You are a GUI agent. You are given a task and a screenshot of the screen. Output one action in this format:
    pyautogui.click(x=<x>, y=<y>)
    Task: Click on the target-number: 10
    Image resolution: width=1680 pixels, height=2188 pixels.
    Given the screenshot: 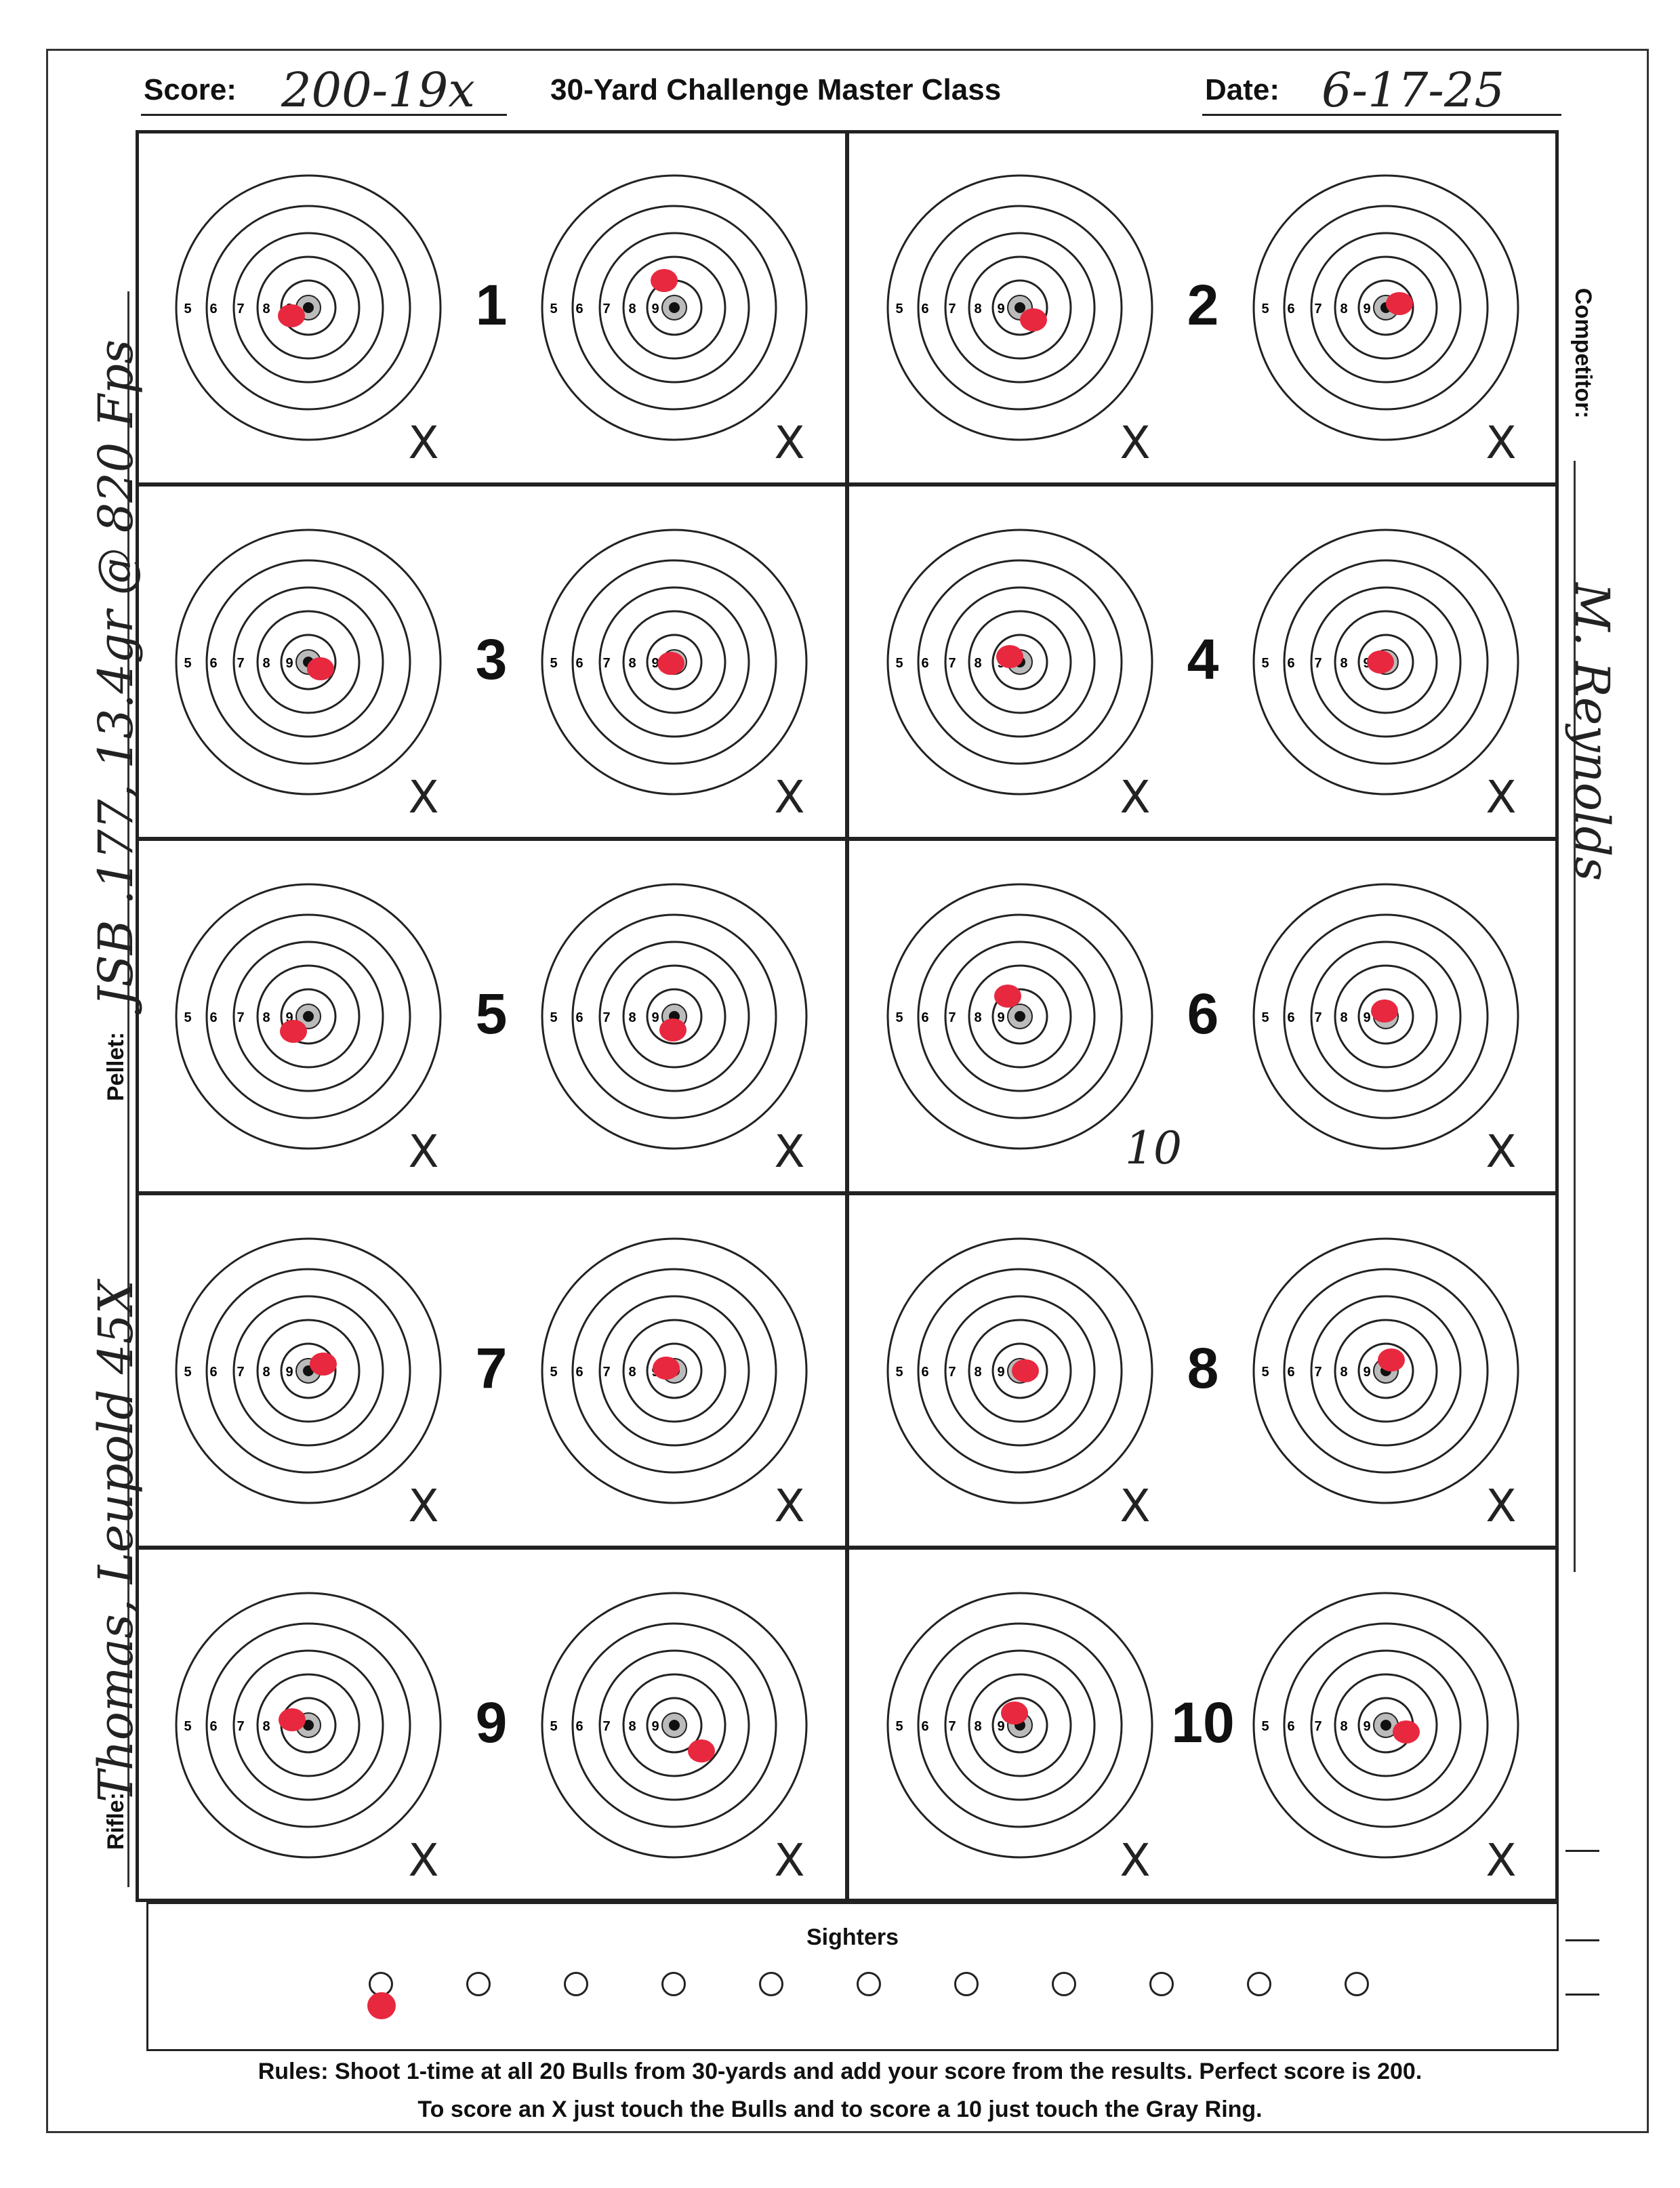 What is the action you would take?
    pyautogui.click(x=1203, y=1722)
    